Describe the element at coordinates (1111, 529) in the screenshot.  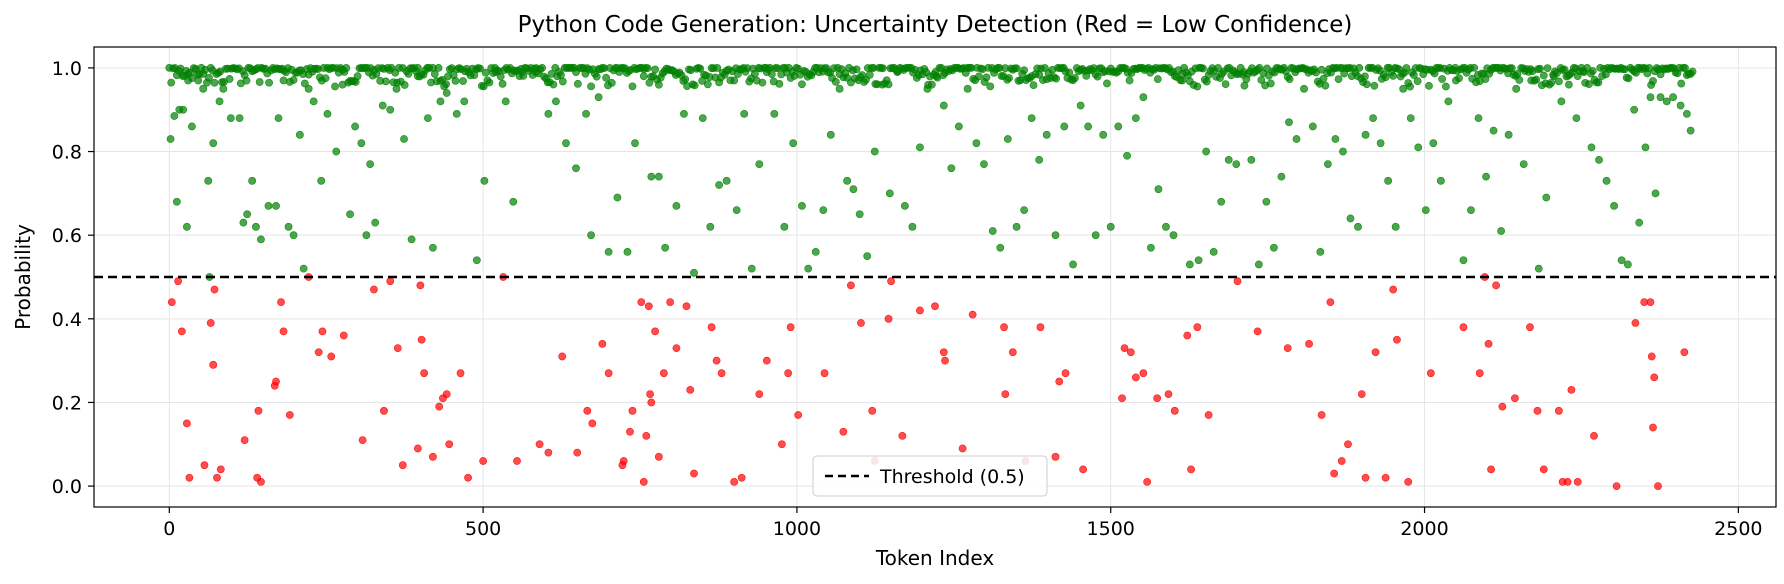
I see `x-tick-label: 1500` at that location.